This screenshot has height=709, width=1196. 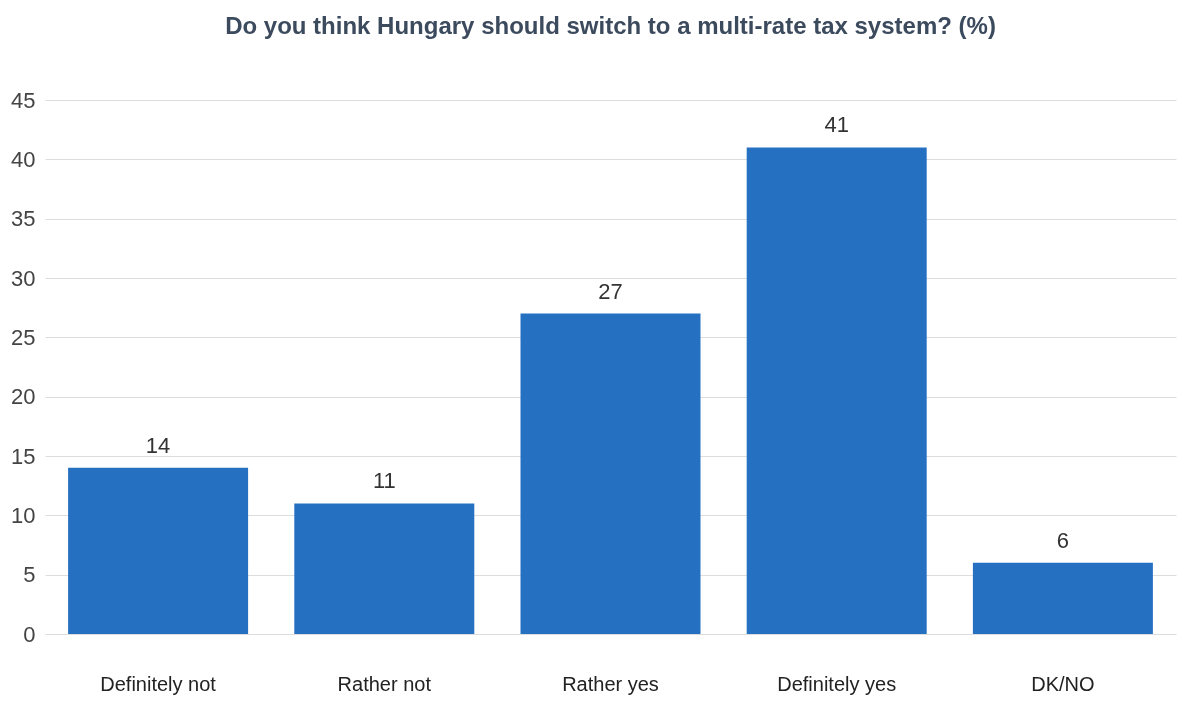 What do you see at coordinates (23, 337) in the screenshot?
I see `y-tick-label: 25` at bounding box center [23, 337].